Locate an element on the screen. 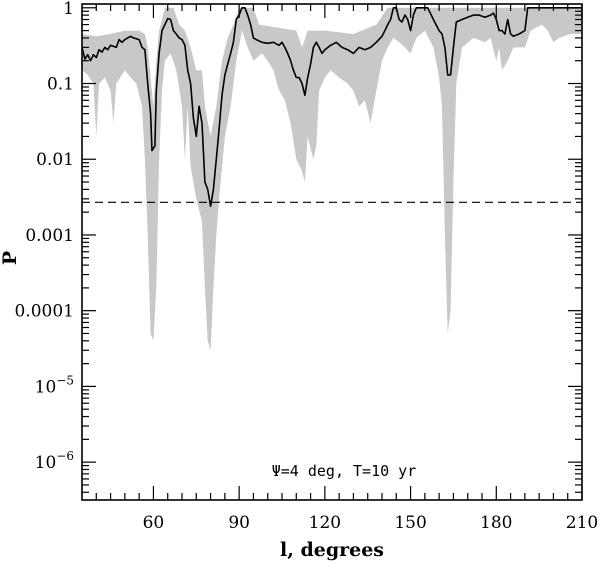 Image resolution: width=600 pixels, height=563 pixels. x-tick-label: 120 is located at coordinates (325, 523).